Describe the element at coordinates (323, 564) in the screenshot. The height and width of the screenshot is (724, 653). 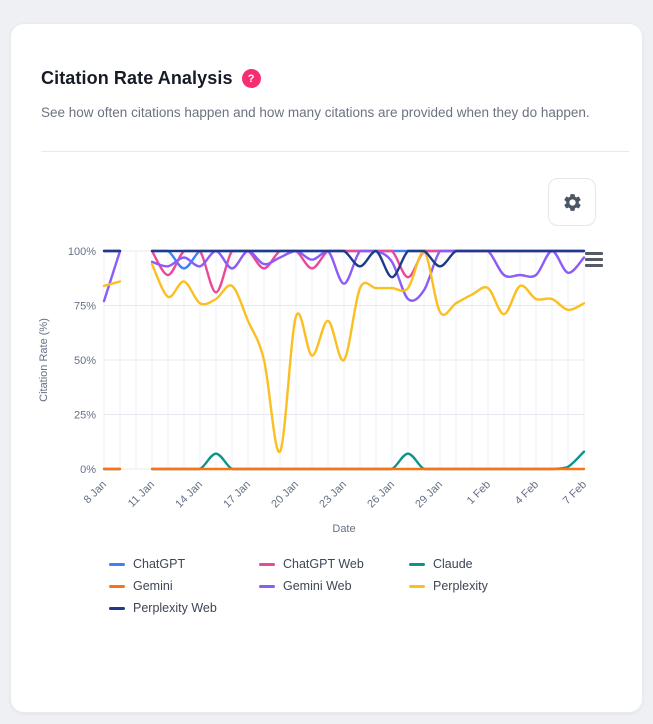
I see `legend-label: ChatGPT Web` at that location.